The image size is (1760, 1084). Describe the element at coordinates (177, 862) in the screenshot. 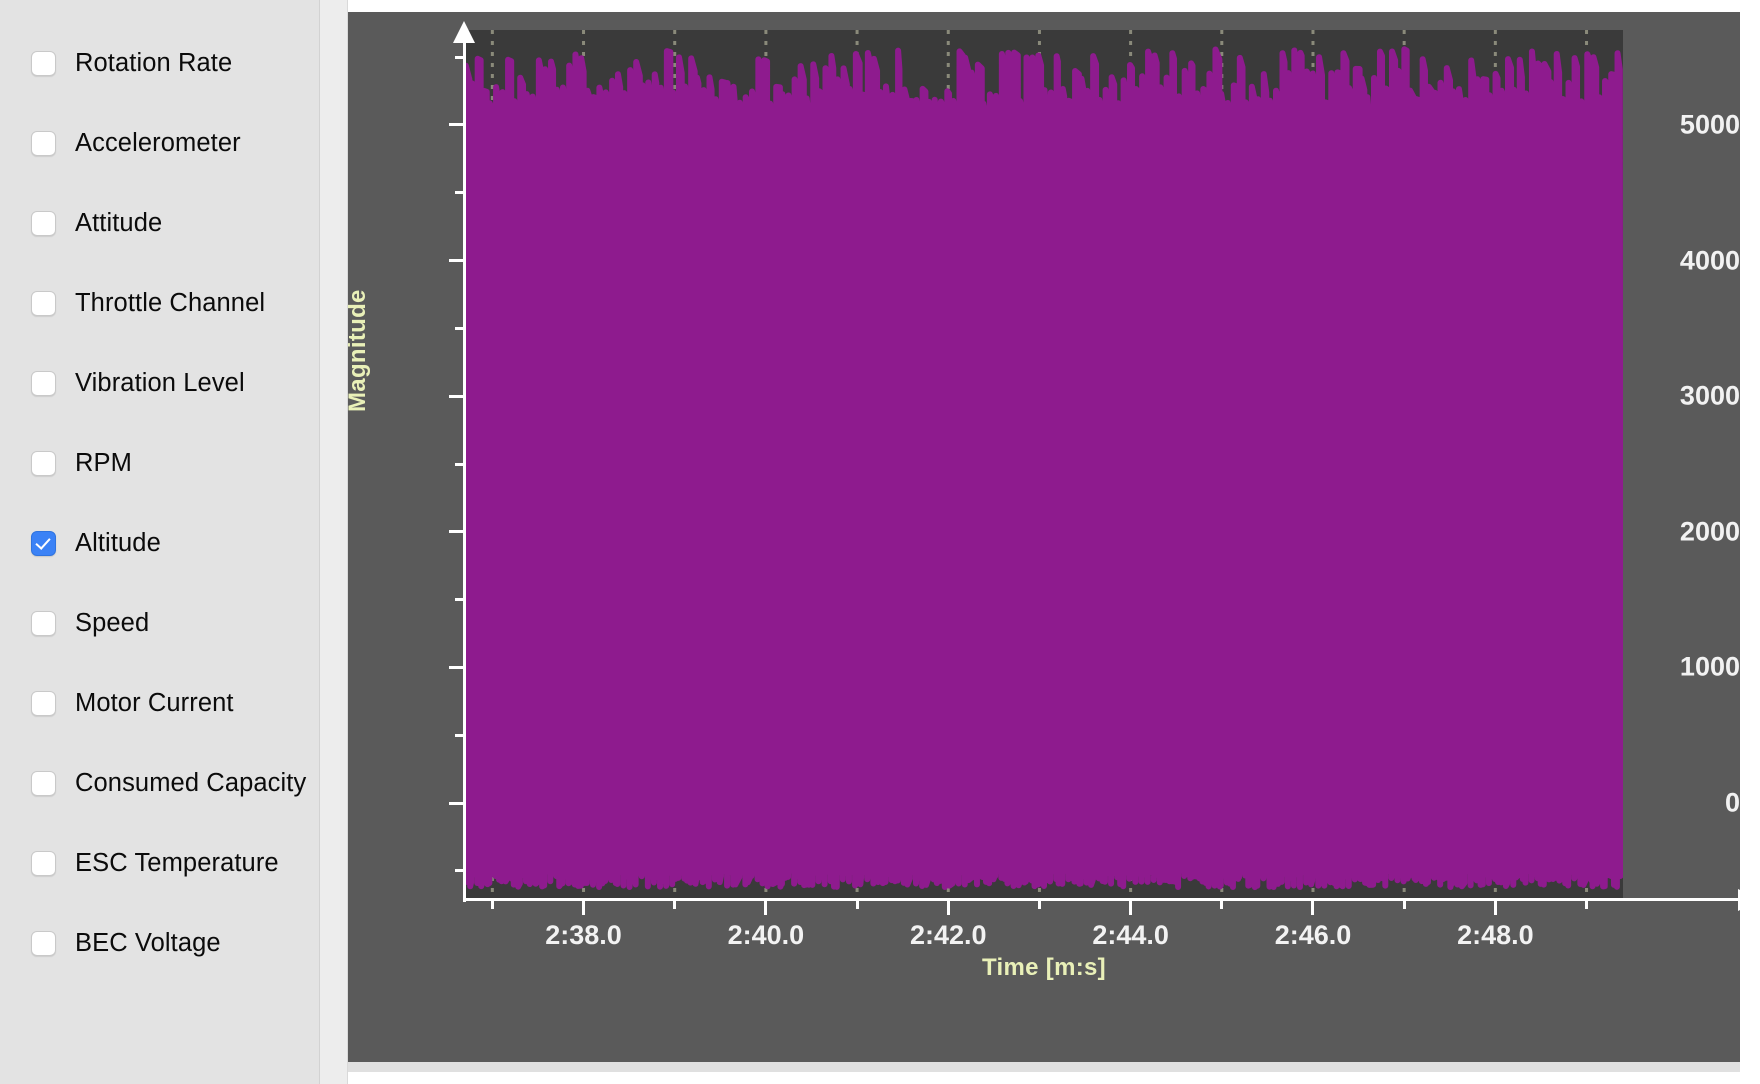

I see `sidebar-item-label: ESC Temperature` at that location.